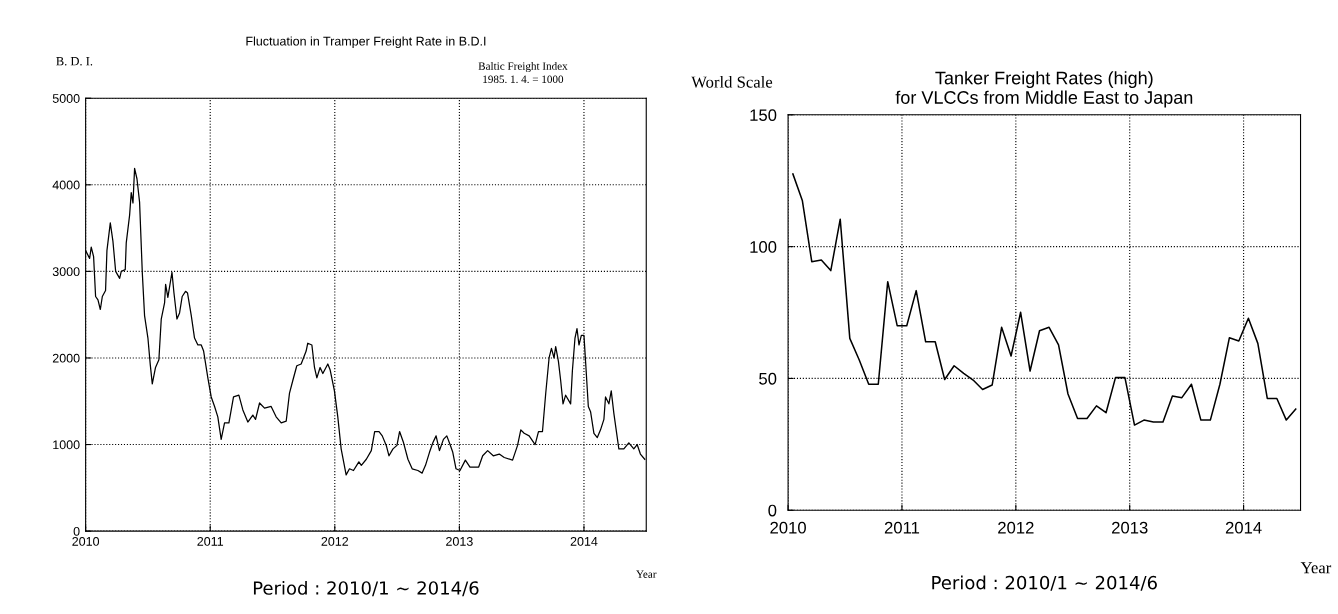  I want to click on y-axis-title: B. D. I., so click(74, 61).